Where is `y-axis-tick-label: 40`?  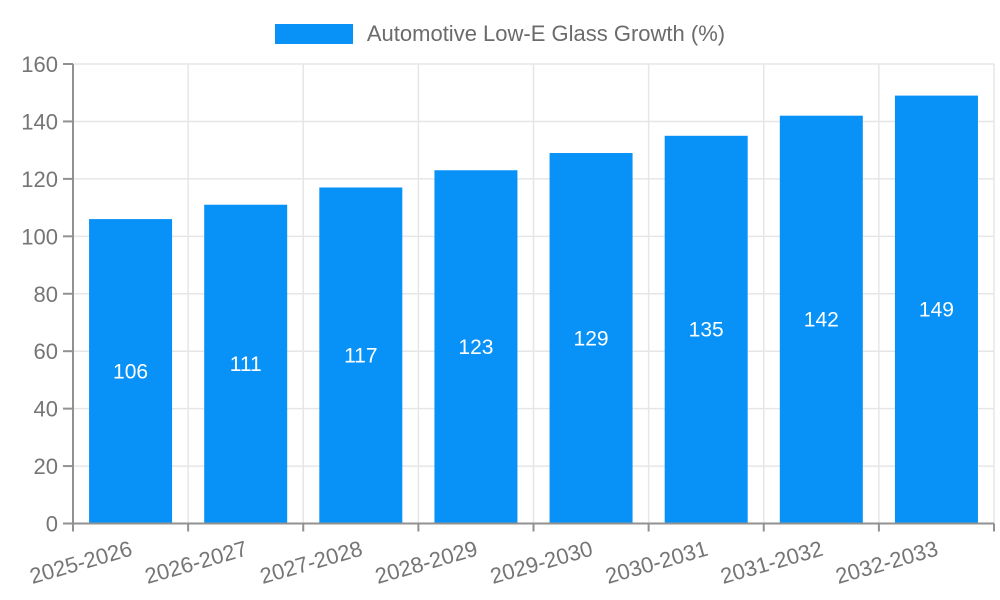 y-axis-tick-label: 40 is located at coordinates (46, 409).